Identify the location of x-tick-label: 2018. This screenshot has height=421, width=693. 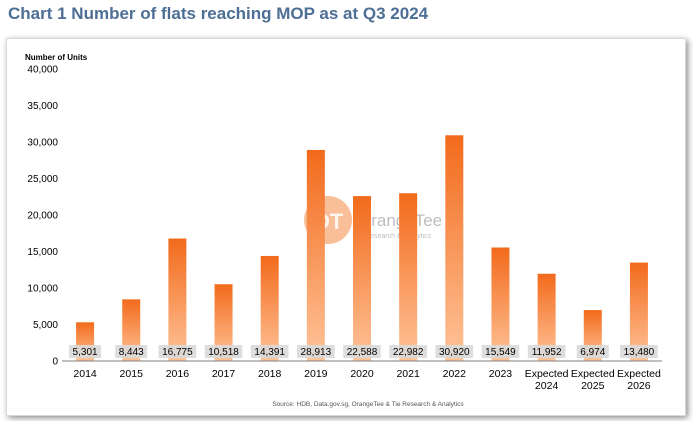
(270, 374).